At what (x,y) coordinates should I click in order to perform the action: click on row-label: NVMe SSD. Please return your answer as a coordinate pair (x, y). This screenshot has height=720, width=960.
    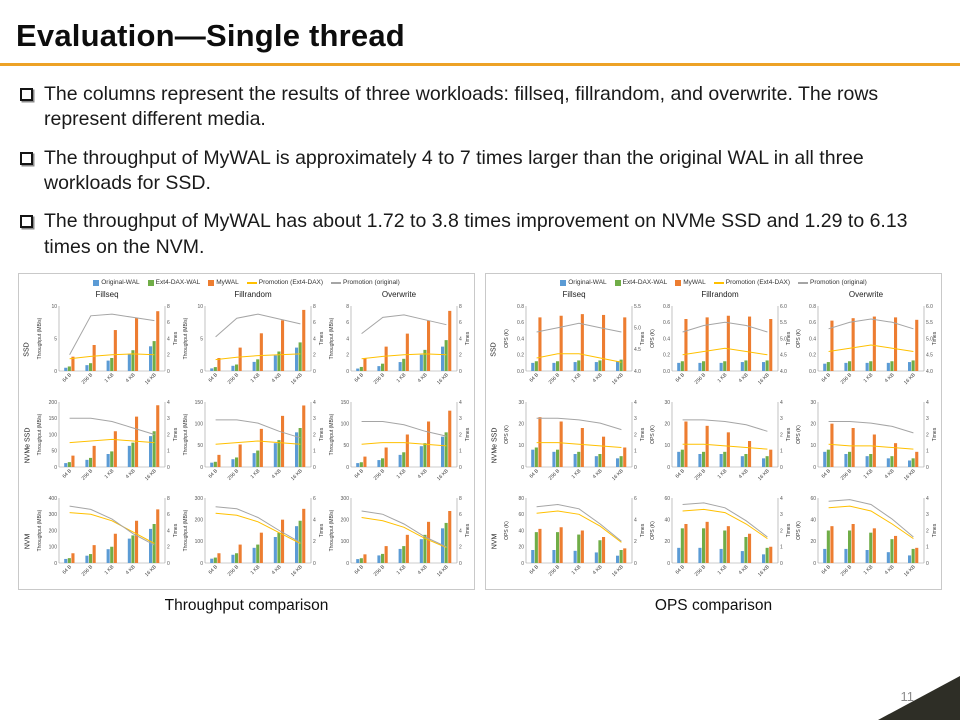
    Looking at the image, I should click on (28, 445).